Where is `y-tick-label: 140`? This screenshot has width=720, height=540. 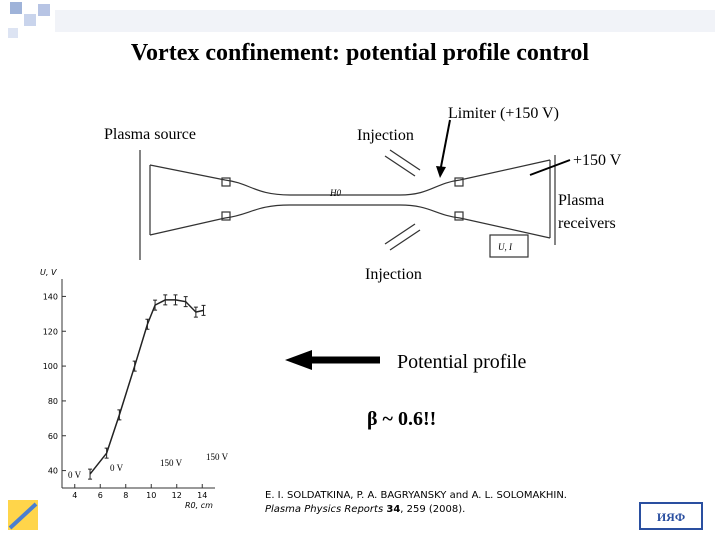 y-tick-label: 140 is located at coordinates (50, 296).